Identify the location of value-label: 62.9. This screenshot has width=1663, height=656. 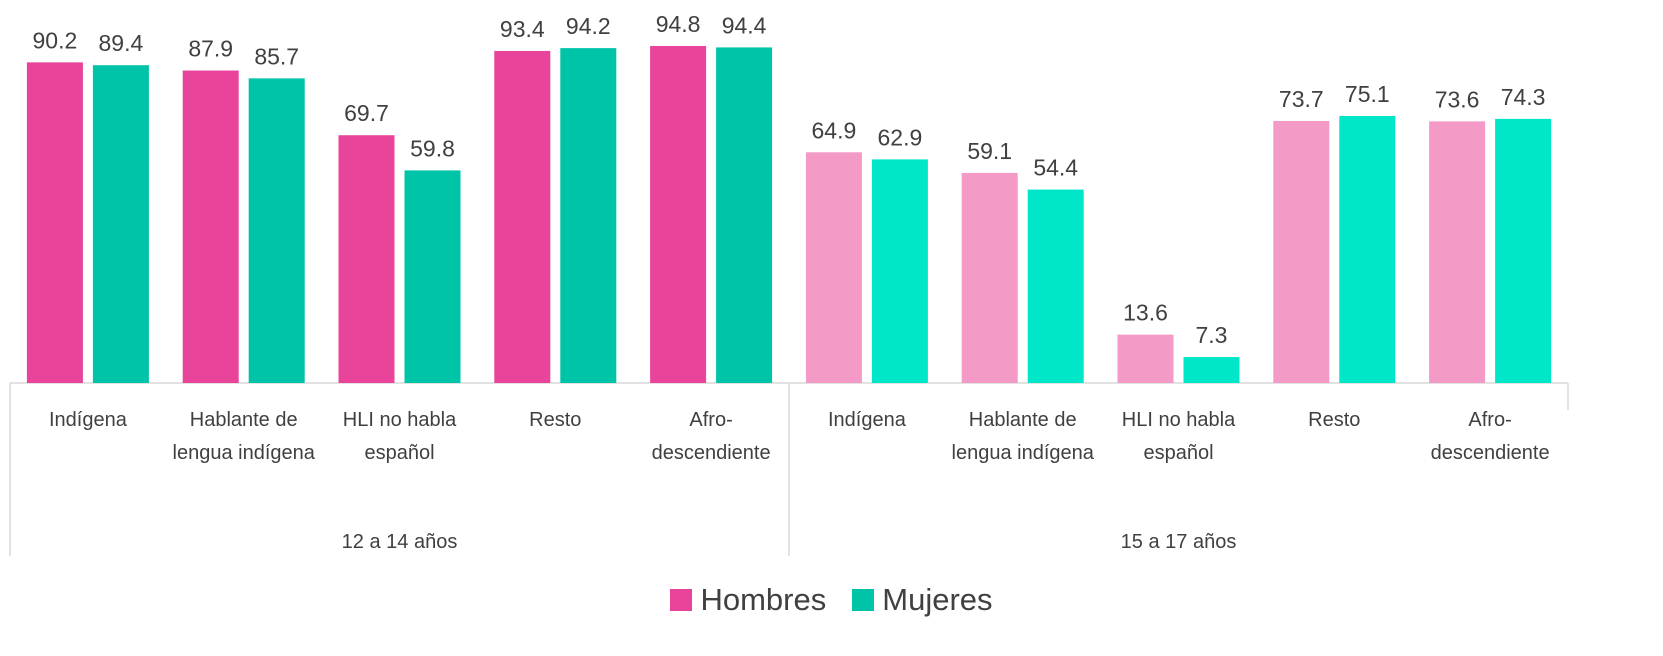
(900, 137).